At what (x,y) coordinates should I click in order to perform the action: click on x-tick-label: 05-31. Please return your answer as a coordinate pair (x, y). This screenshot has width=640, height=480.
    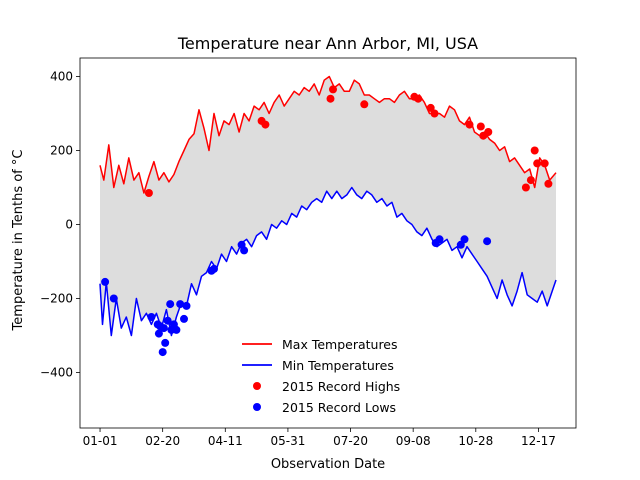
    Looking at the image, I should click on (287, 441).